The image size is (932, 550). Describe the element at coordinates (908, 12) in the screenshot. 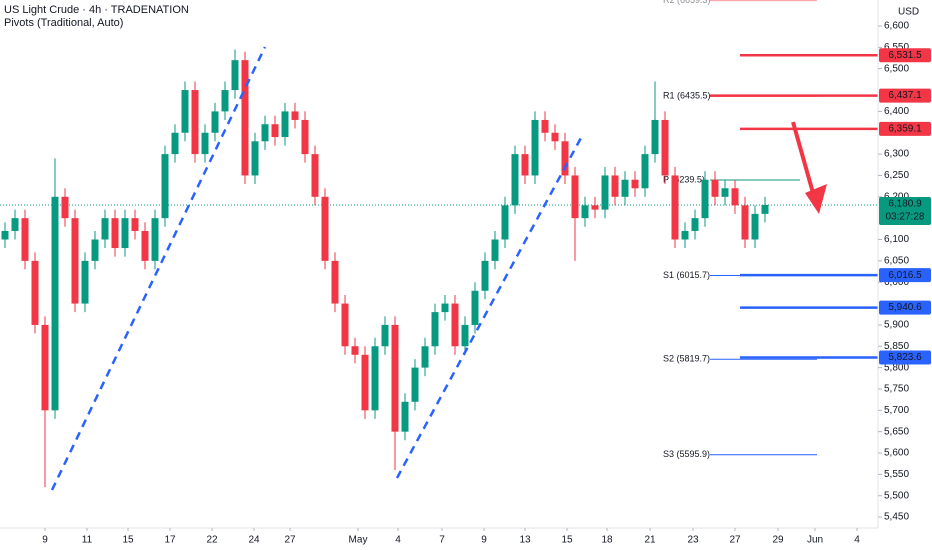

I see `currency: USD` at that location.